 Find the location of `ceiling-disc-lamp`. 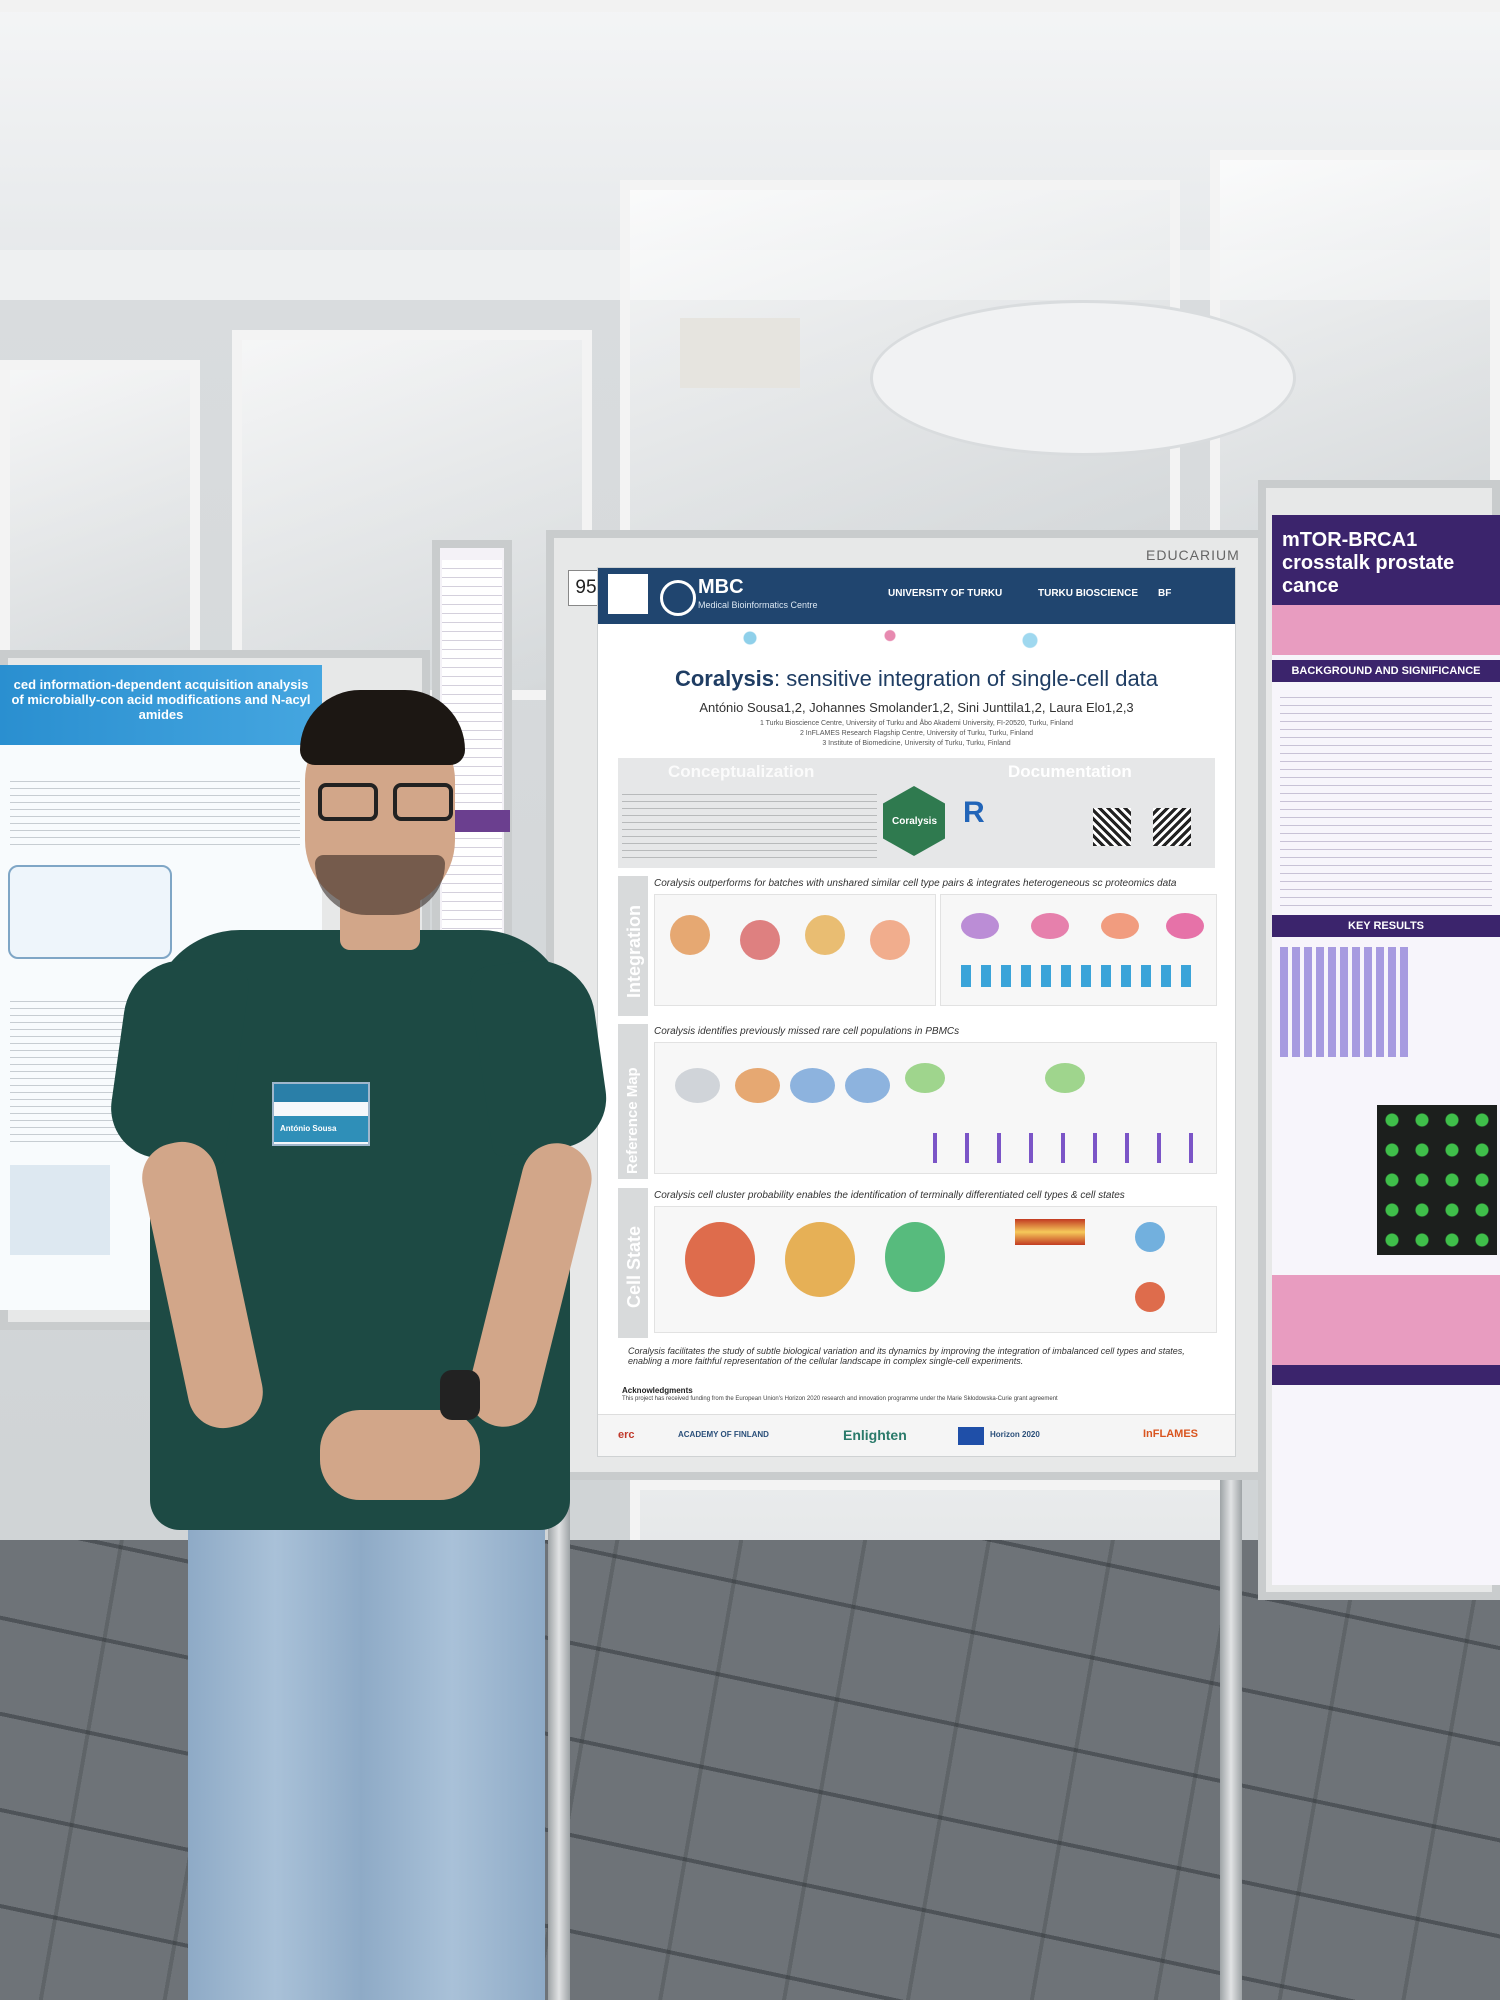

ceiling-disc-lamp is located at coordinates (1083, 378).